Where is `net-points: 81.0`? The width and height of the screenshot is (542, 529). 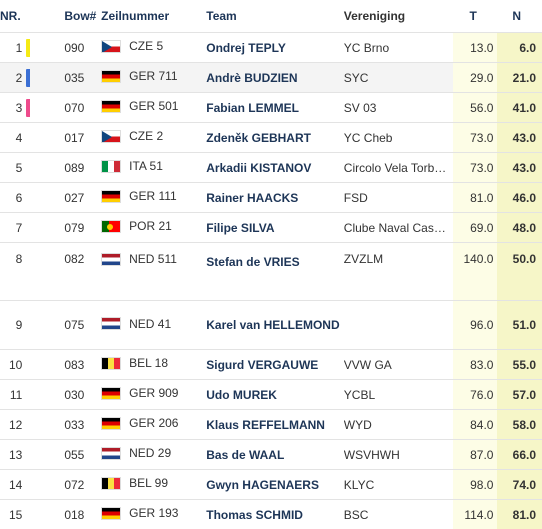
net-points: 81.0 is located at coordinates (519, 514).